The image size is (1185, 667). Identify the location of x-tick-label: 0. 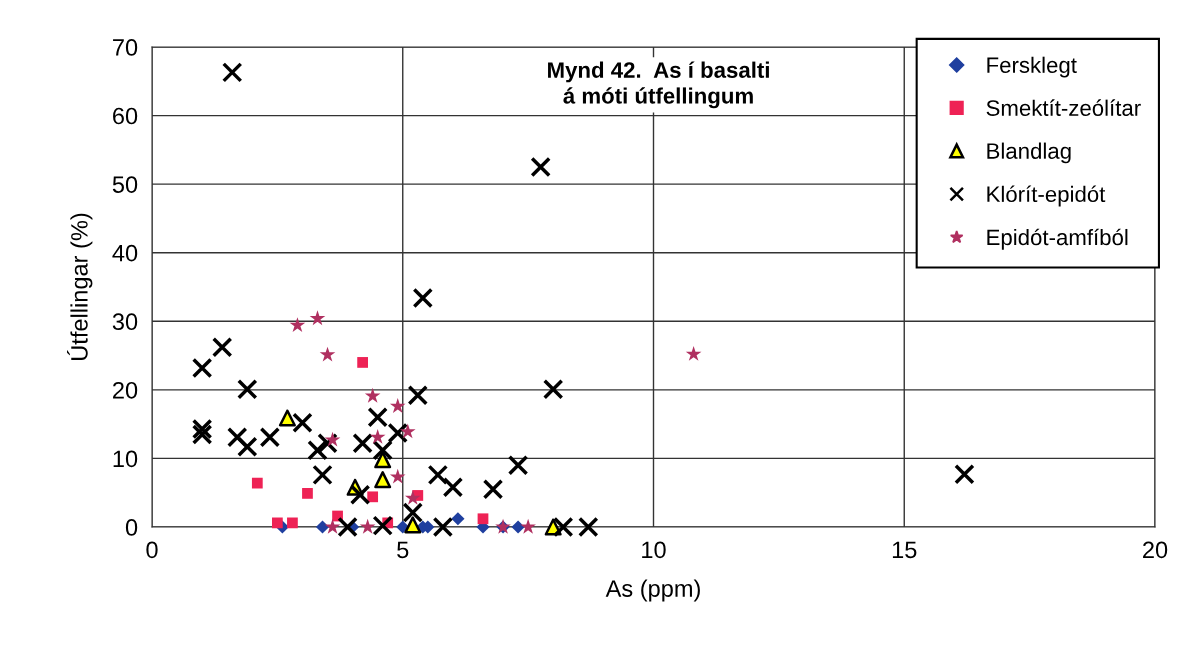
(152, 550).